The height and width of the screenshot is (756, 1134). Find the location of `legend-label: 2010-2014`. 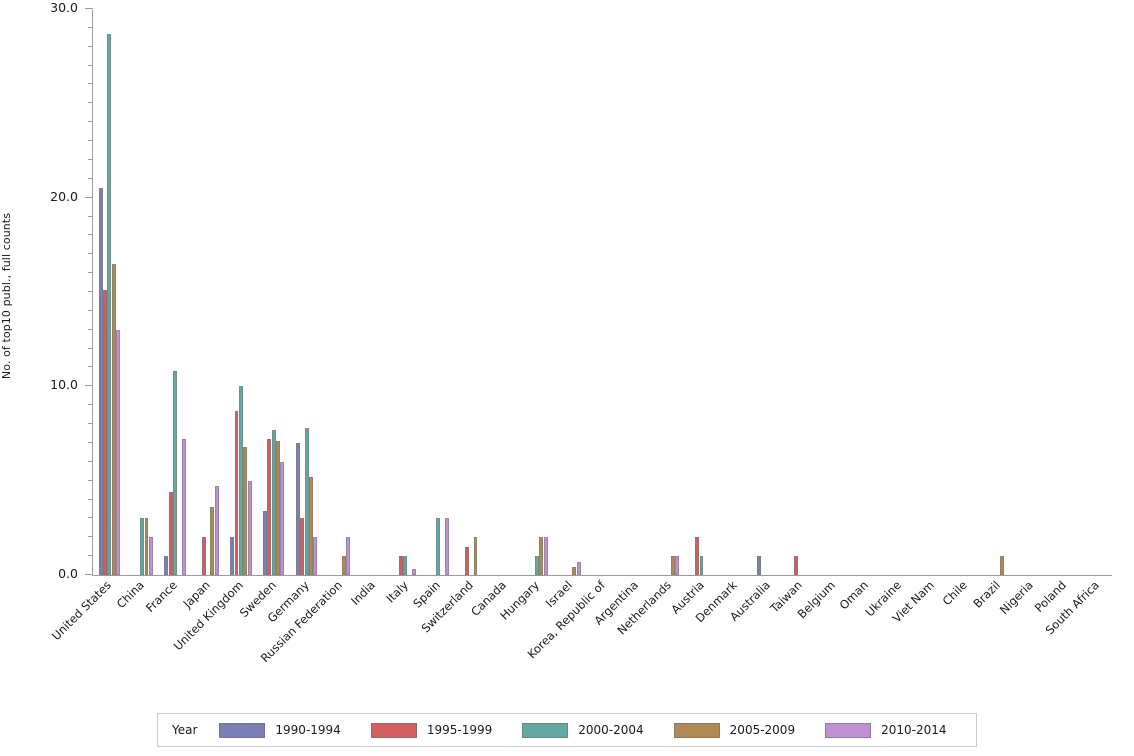

legend-label: 2010-2014 is located at coordinates (914, 730).